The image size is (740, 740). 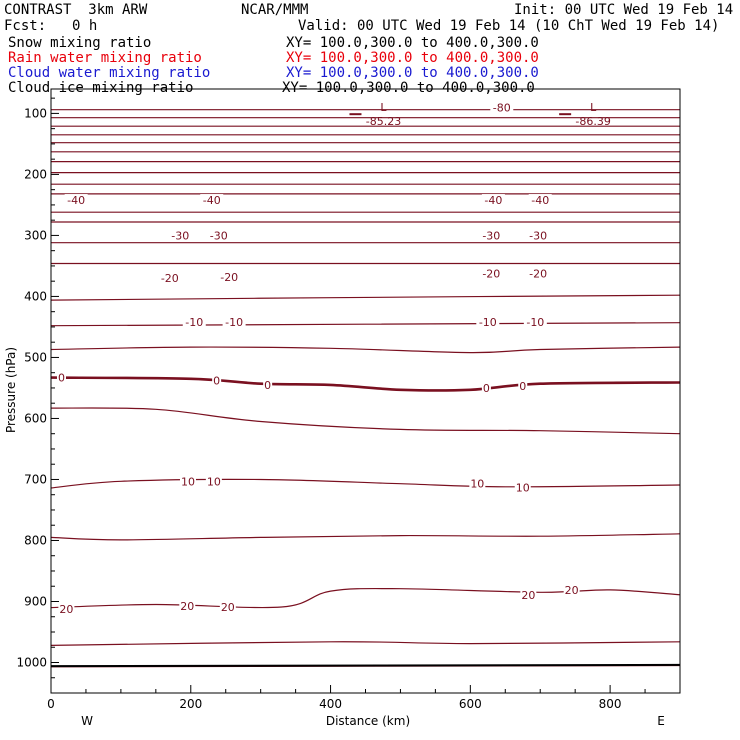 I want to click on x-tick-label: 0, so click(x=51, y=704).